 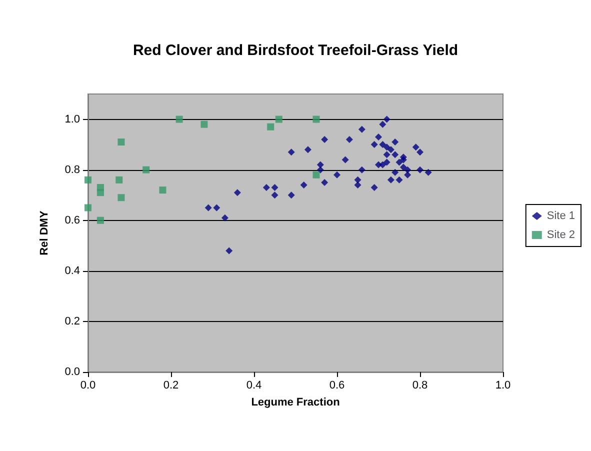 I want to click on y-axis-title: Rel DMY, so click(x=44, y=233).